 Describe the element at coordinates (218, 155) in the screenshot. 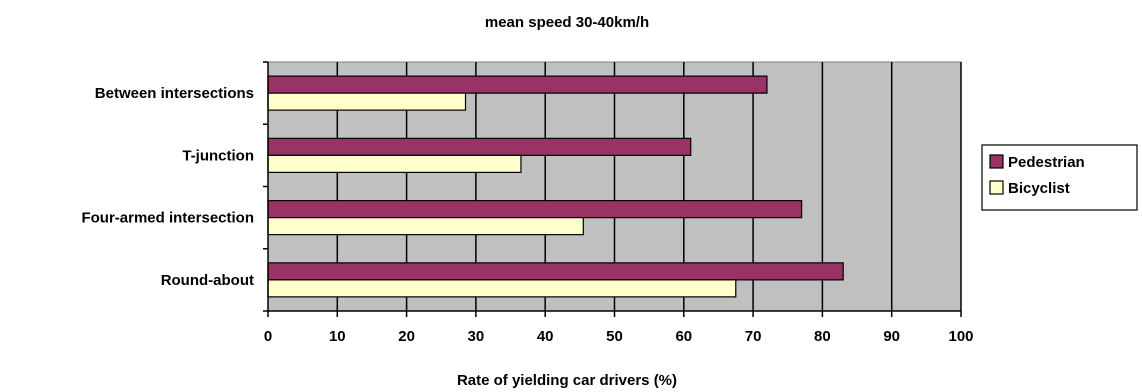

I see `category-label: T-junction` at that location.